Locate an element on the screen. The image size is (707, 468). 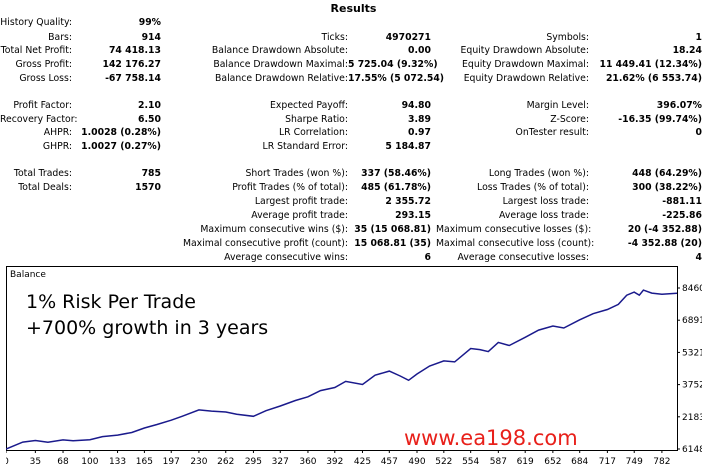
c2-value: 3.89 is located at coordinates (419, 119).